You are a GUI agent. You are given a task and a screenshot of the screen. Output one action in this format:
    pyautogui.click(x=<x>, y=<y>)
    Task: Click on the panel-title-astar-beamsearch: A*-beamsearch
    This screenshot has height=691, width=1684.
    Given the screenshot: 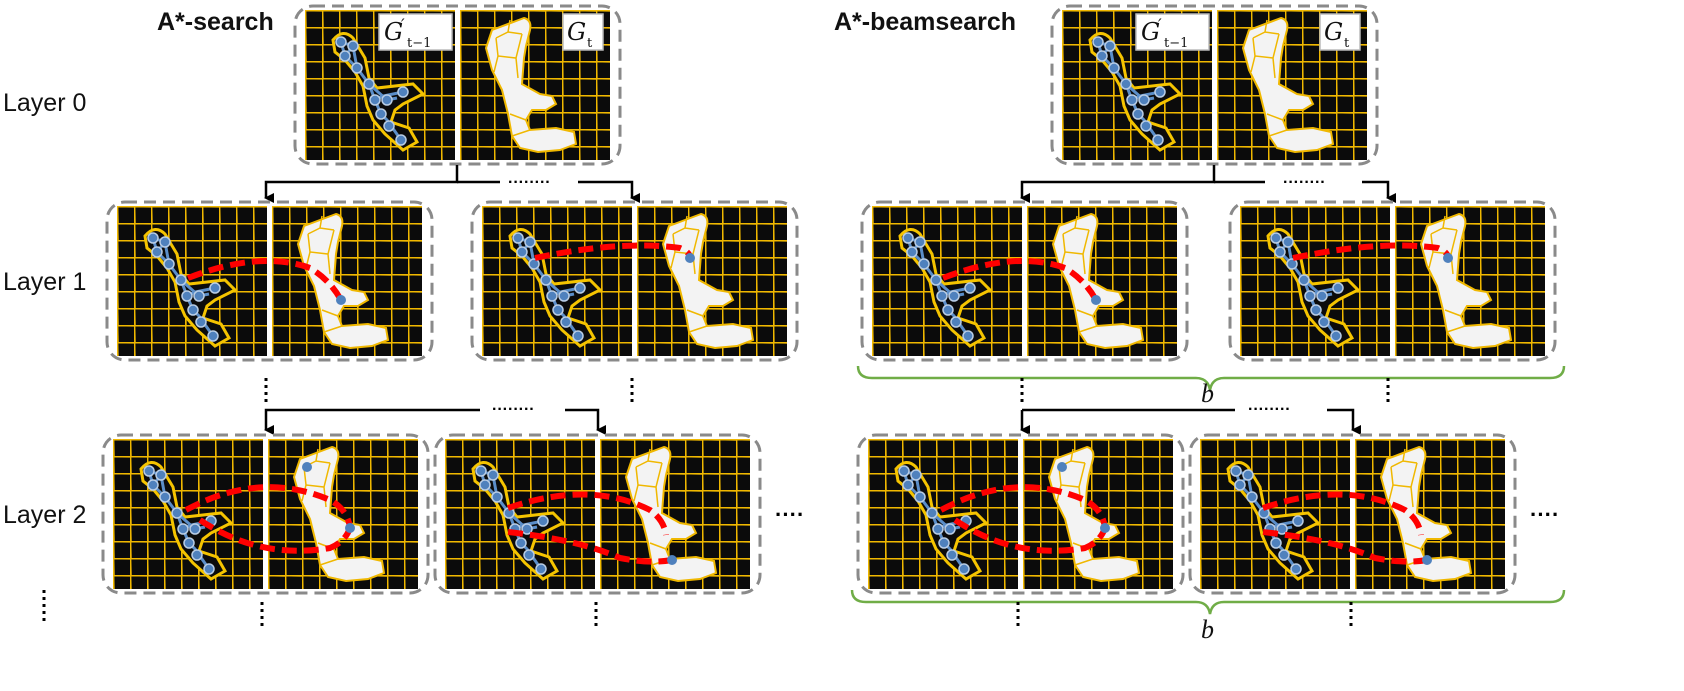 What is the action you would take?
    pyautogui.click(x=925, y=22)
    